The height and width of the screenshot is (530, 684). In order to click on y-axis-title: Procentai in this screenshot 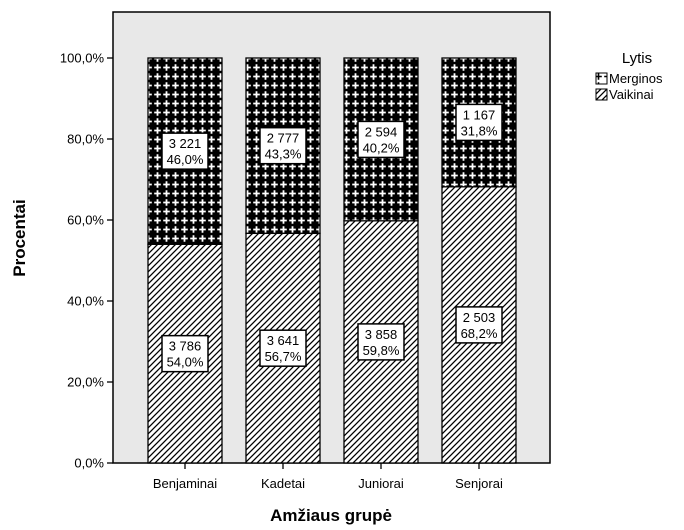, I will do `click(19, 237)`.